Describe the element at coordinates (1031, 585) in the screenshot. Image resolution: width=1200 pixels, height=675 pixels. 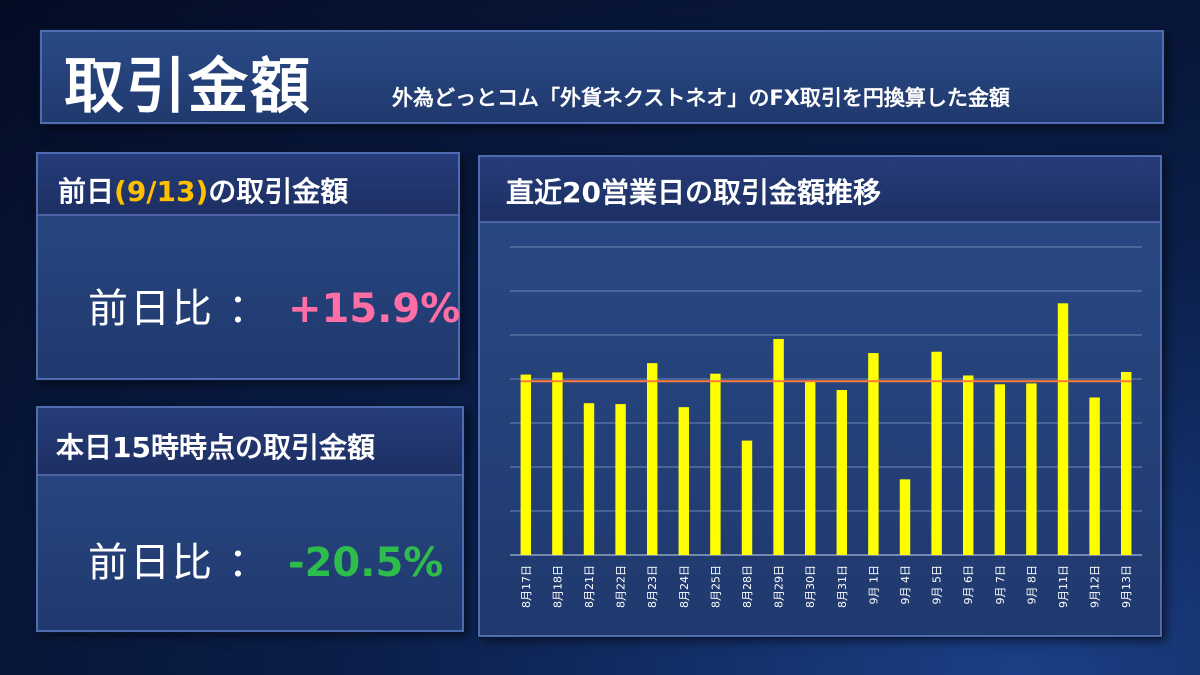
I see `x-tick-label-16: 9月 8日` at that location.